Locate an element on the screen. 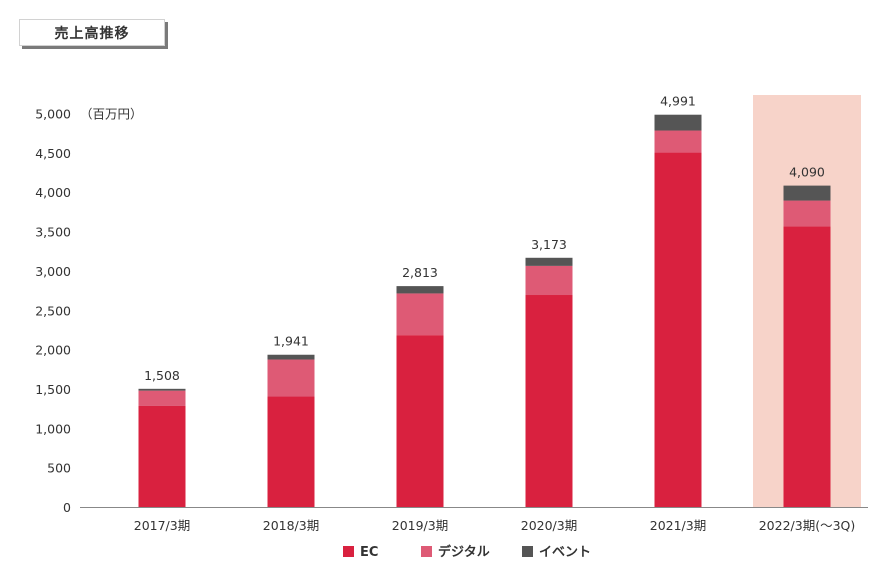 This screenshot has width=887, height=566. total-label: 3,173 is located at coordinates (549, 244).